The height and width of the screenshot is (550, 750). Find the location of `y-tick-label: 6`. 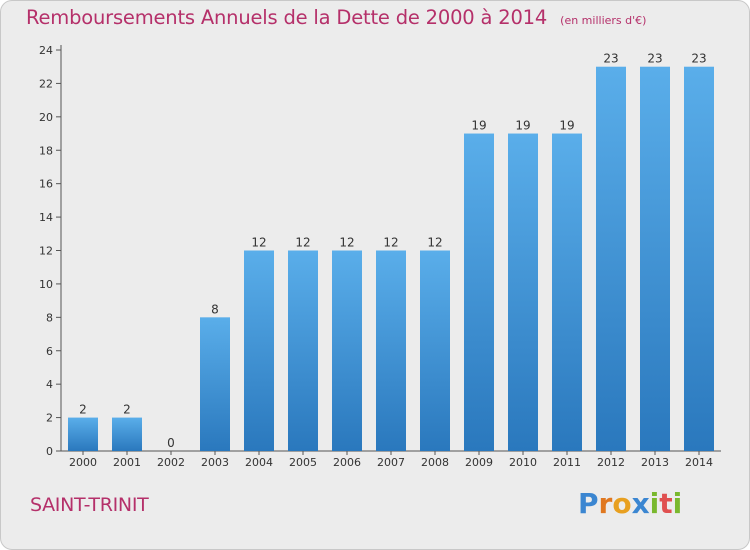

y-tick-label: 6 is located at coordinates (49, 351).